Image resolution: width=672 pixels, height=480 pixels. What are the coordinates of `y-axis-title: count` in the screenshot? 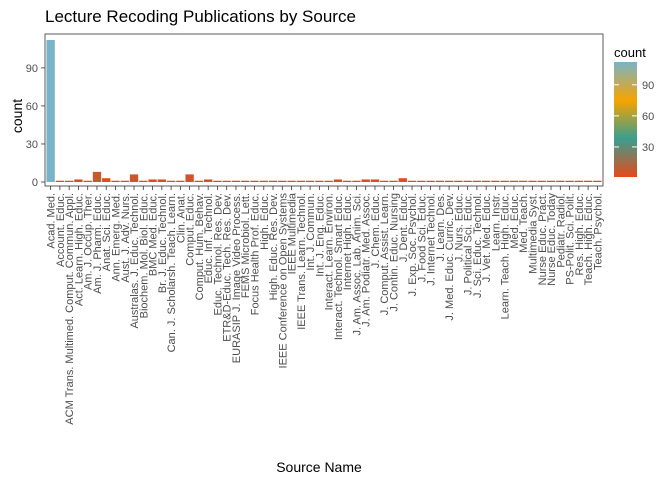 It's located at (17, 116).